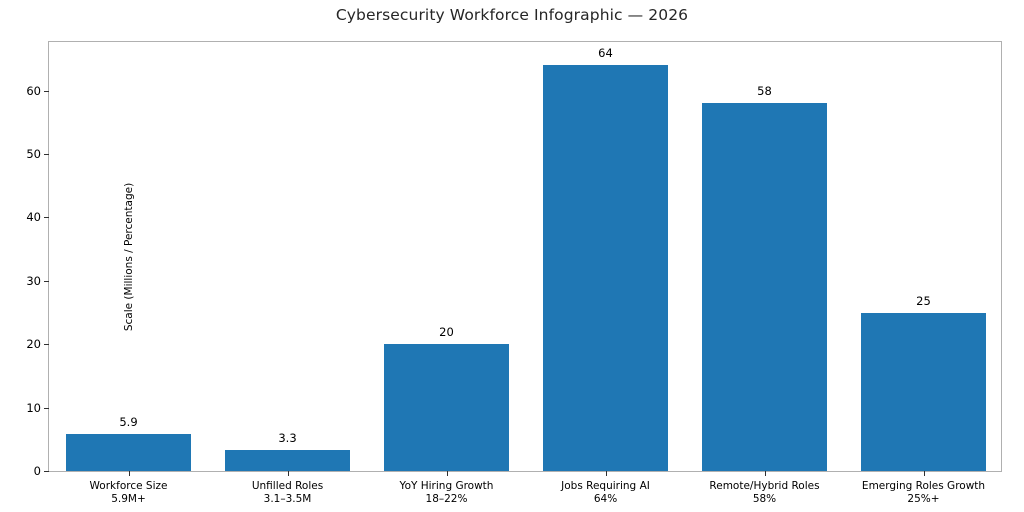  Describe the element at coordinates (33, 344) in the screenshot. I see `y-tick-label: 20` at that location.